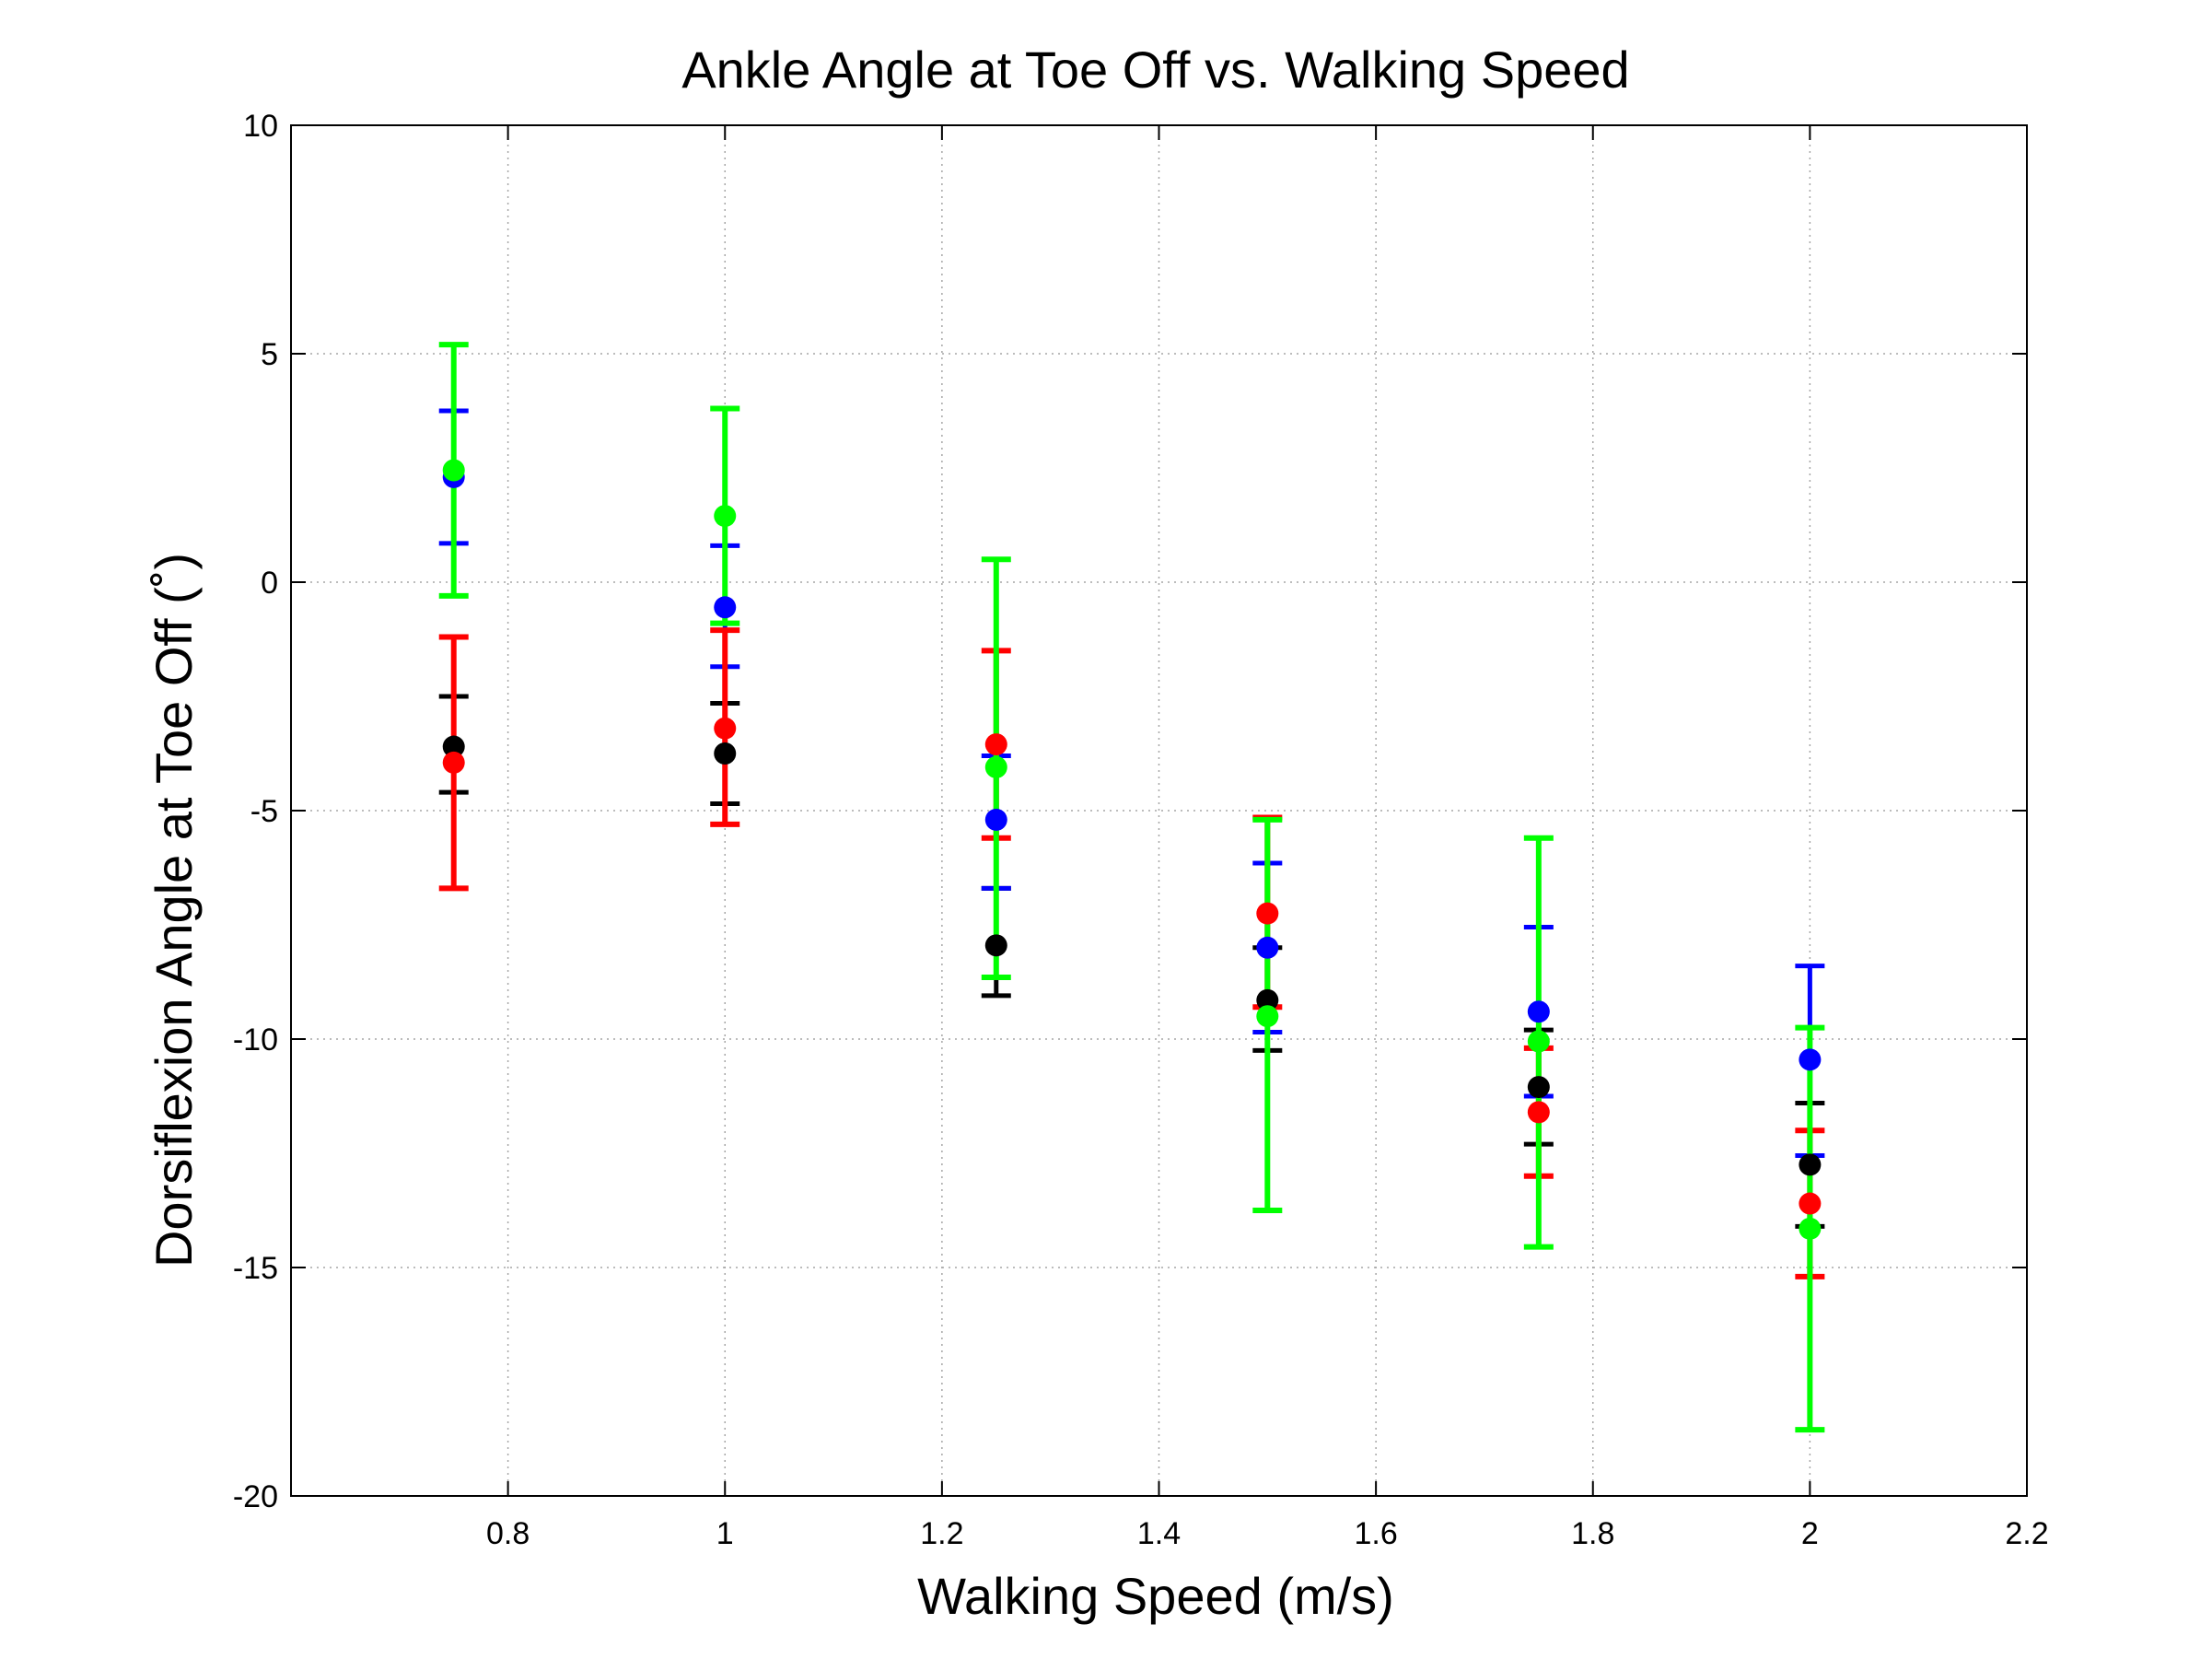 The width and height of the screenshot is (2212, 1659). What do you see at coordinates (2027, 1533) in the screenshot?
I see `x-tick-label: 2.2` at bounding box center [2027, 1533].